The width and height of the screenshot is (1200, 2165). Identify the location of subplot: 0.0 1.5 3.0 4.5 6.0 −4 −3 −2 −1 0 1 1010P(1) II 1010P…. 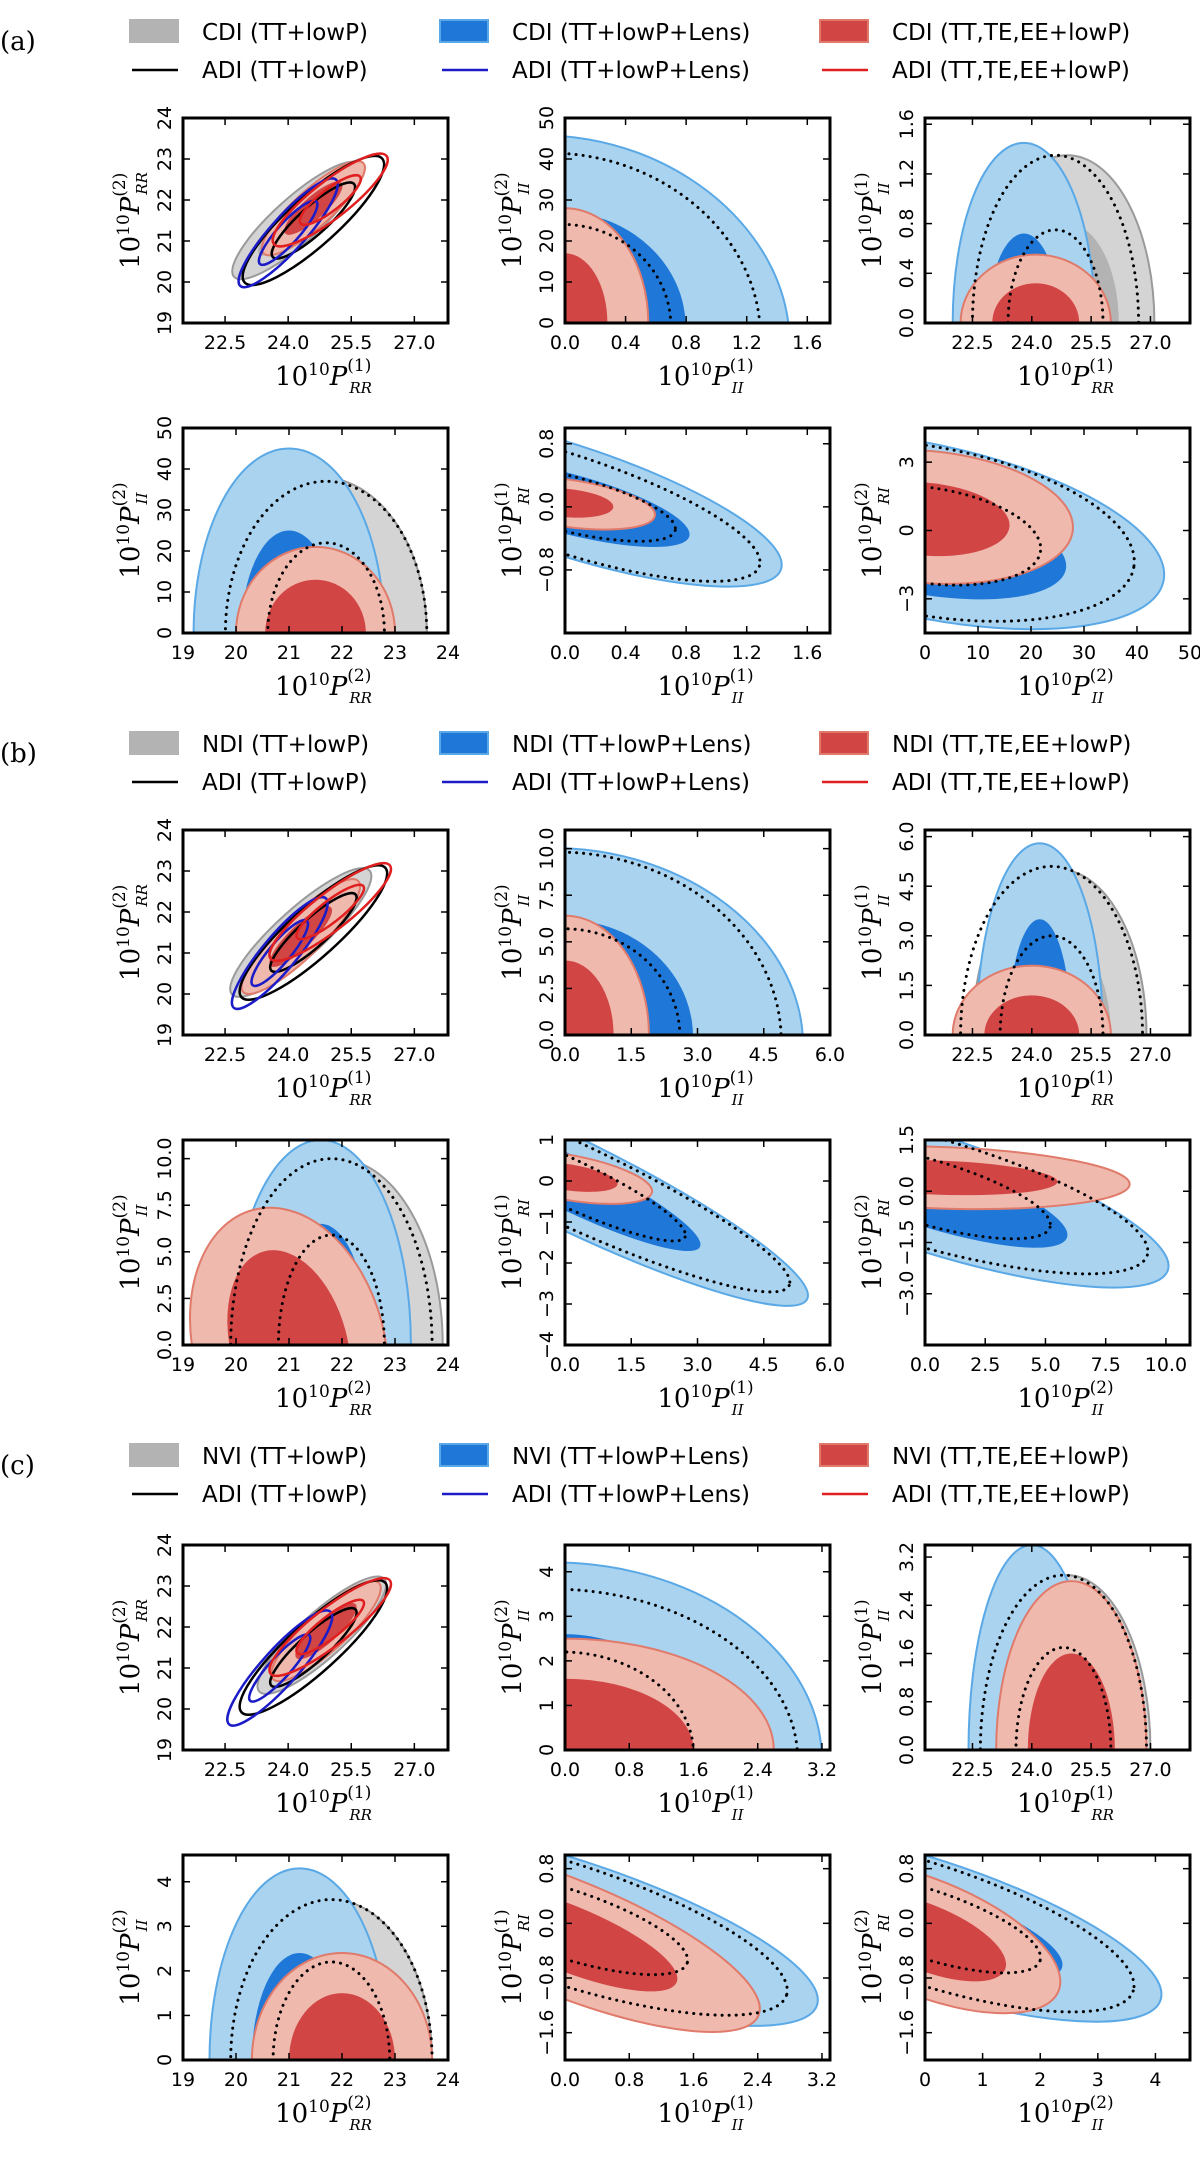
(668, 1276).